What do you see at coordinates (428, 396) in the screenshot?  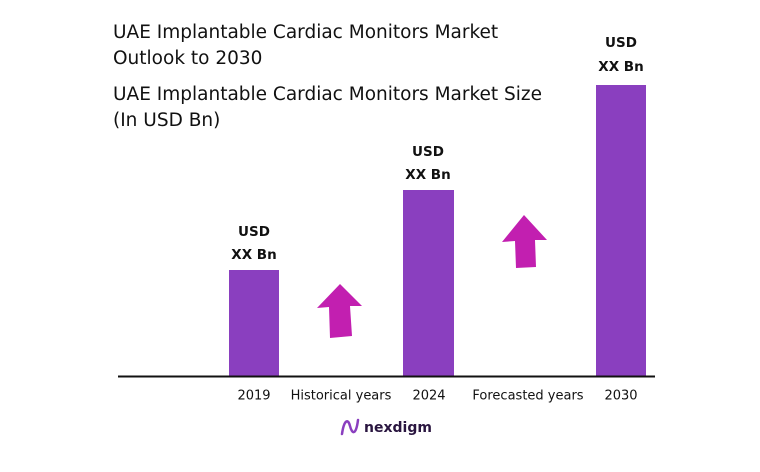 I see `year-label: 2024` at bounding box center [428, 396].